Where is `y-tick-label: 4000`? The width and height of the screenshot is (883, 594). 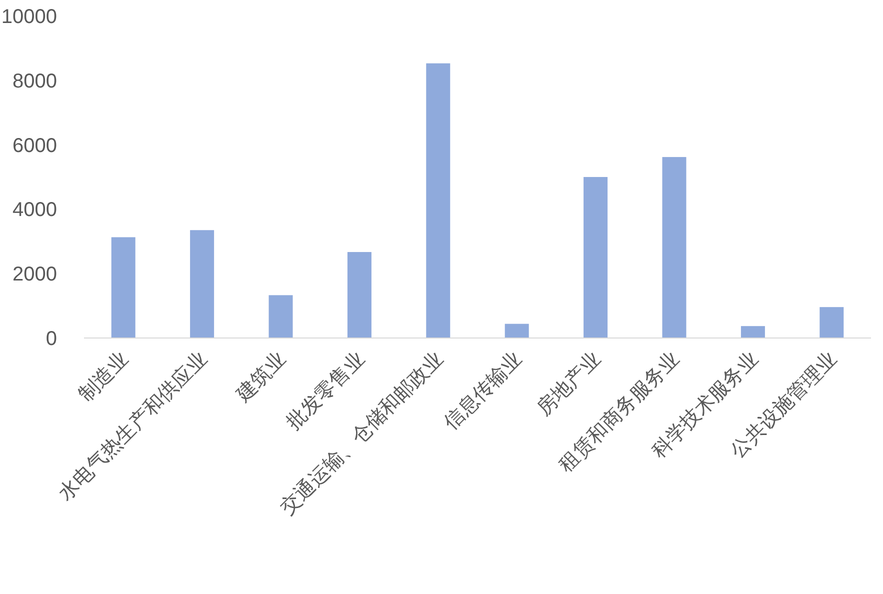 y-tick-label: 4000 is located at coordinates (34, 210).